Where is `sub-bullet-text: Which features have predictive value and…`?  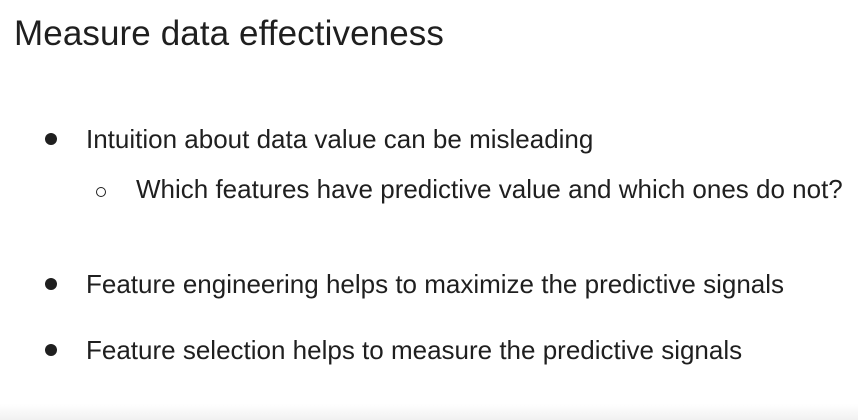 sub-bullet-text: Which features have predictive value and… is located at coordinates (489, 189).